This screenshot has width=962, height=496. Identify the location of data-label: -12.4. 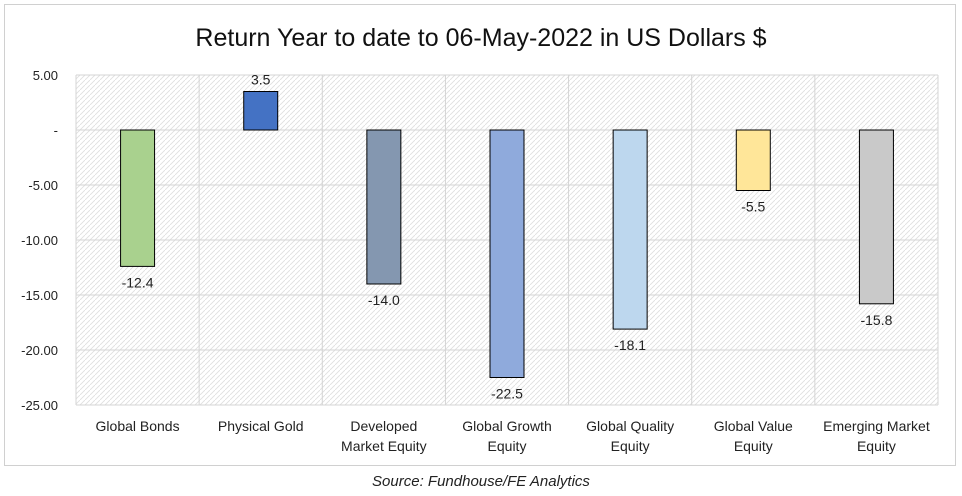
(138, 282).